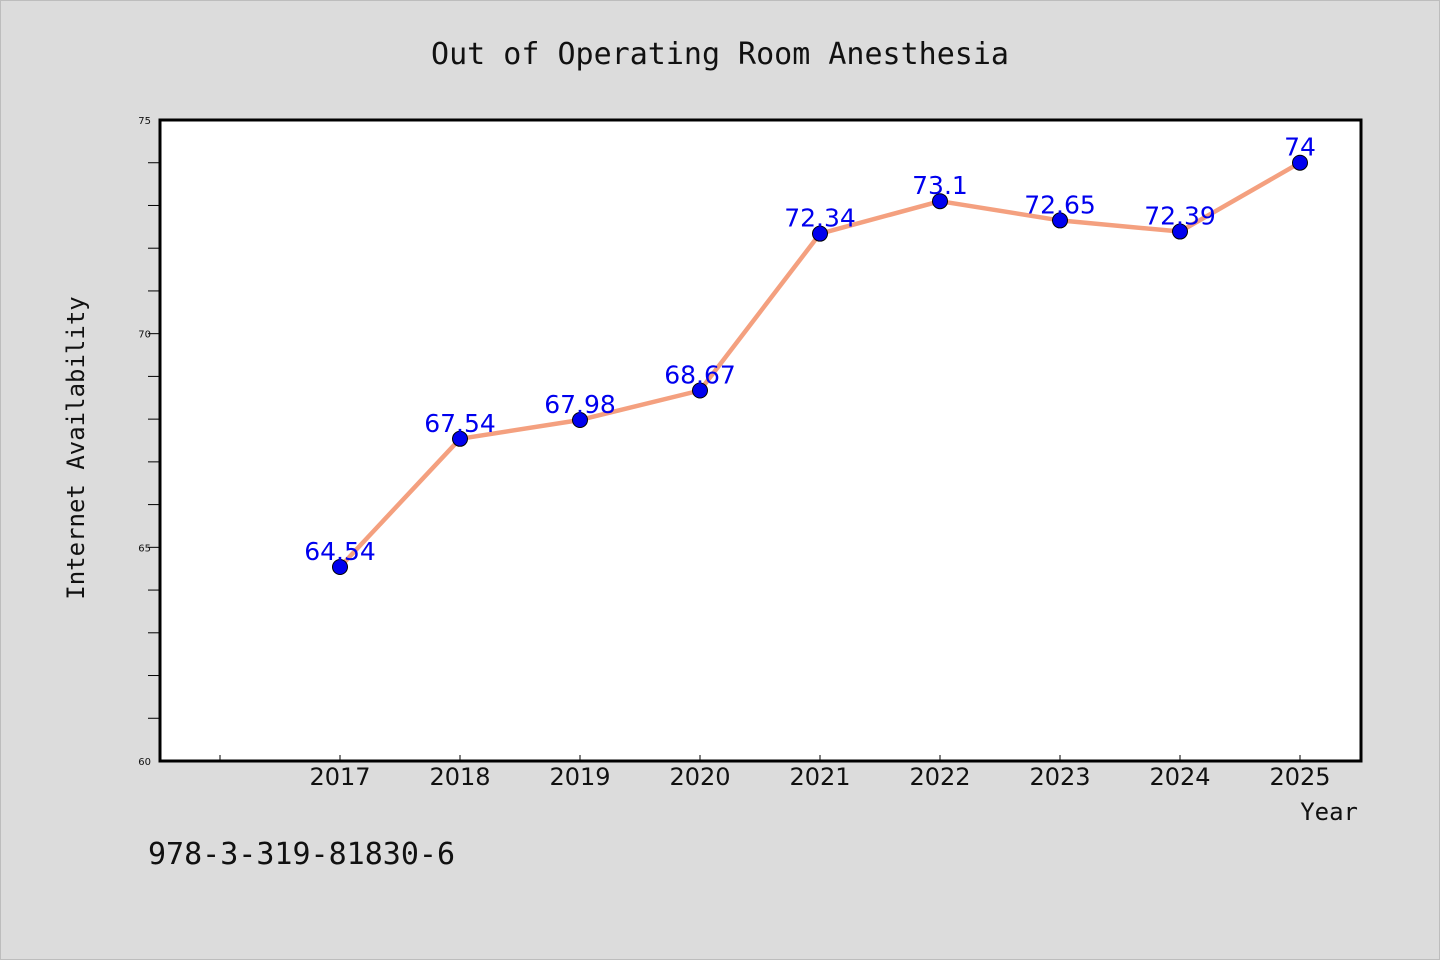 The height and width of the screenshot is (960, 1440). What do you see at coordinates (144, 121) in the screenshot?
I see `y-tick-label: 75` at bounding box center [144, 121].